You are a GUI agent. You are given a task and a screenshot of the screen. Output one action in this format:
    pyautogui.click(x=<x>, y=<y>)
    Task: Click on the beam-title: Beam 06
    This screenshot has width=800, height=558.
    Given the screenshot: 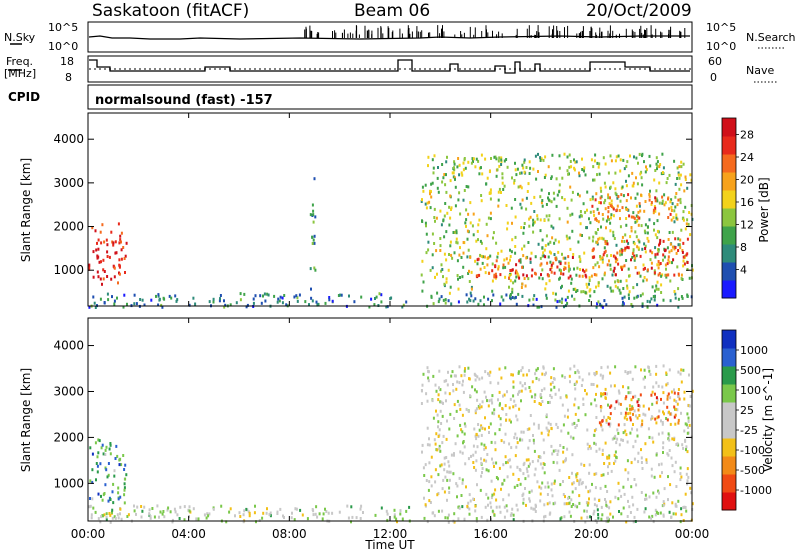 What is the action you would take?
    pyautogui.click(x=392, y=11)
    